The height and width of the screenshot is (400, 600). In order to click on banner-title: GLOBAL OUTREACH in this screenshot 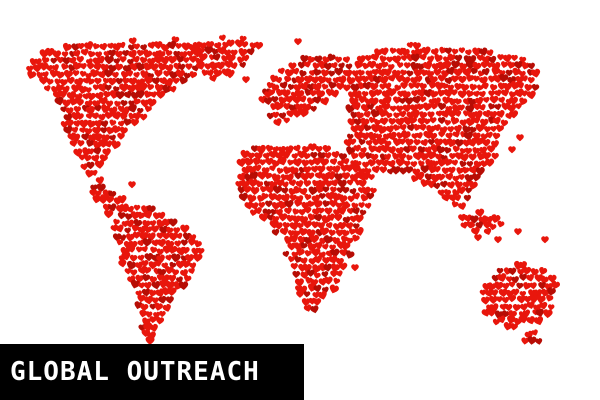, I will do `click(135, 372)`.